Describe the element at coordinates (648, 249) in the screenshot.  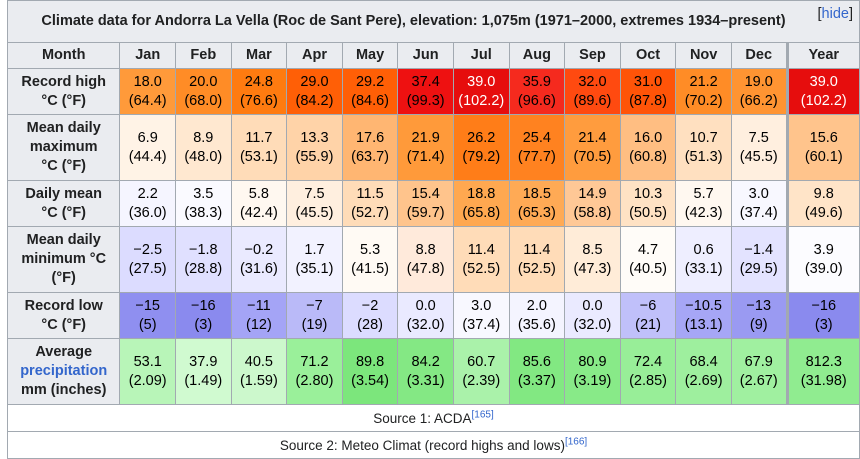
I see `value-celsius: 4.7` at that location.